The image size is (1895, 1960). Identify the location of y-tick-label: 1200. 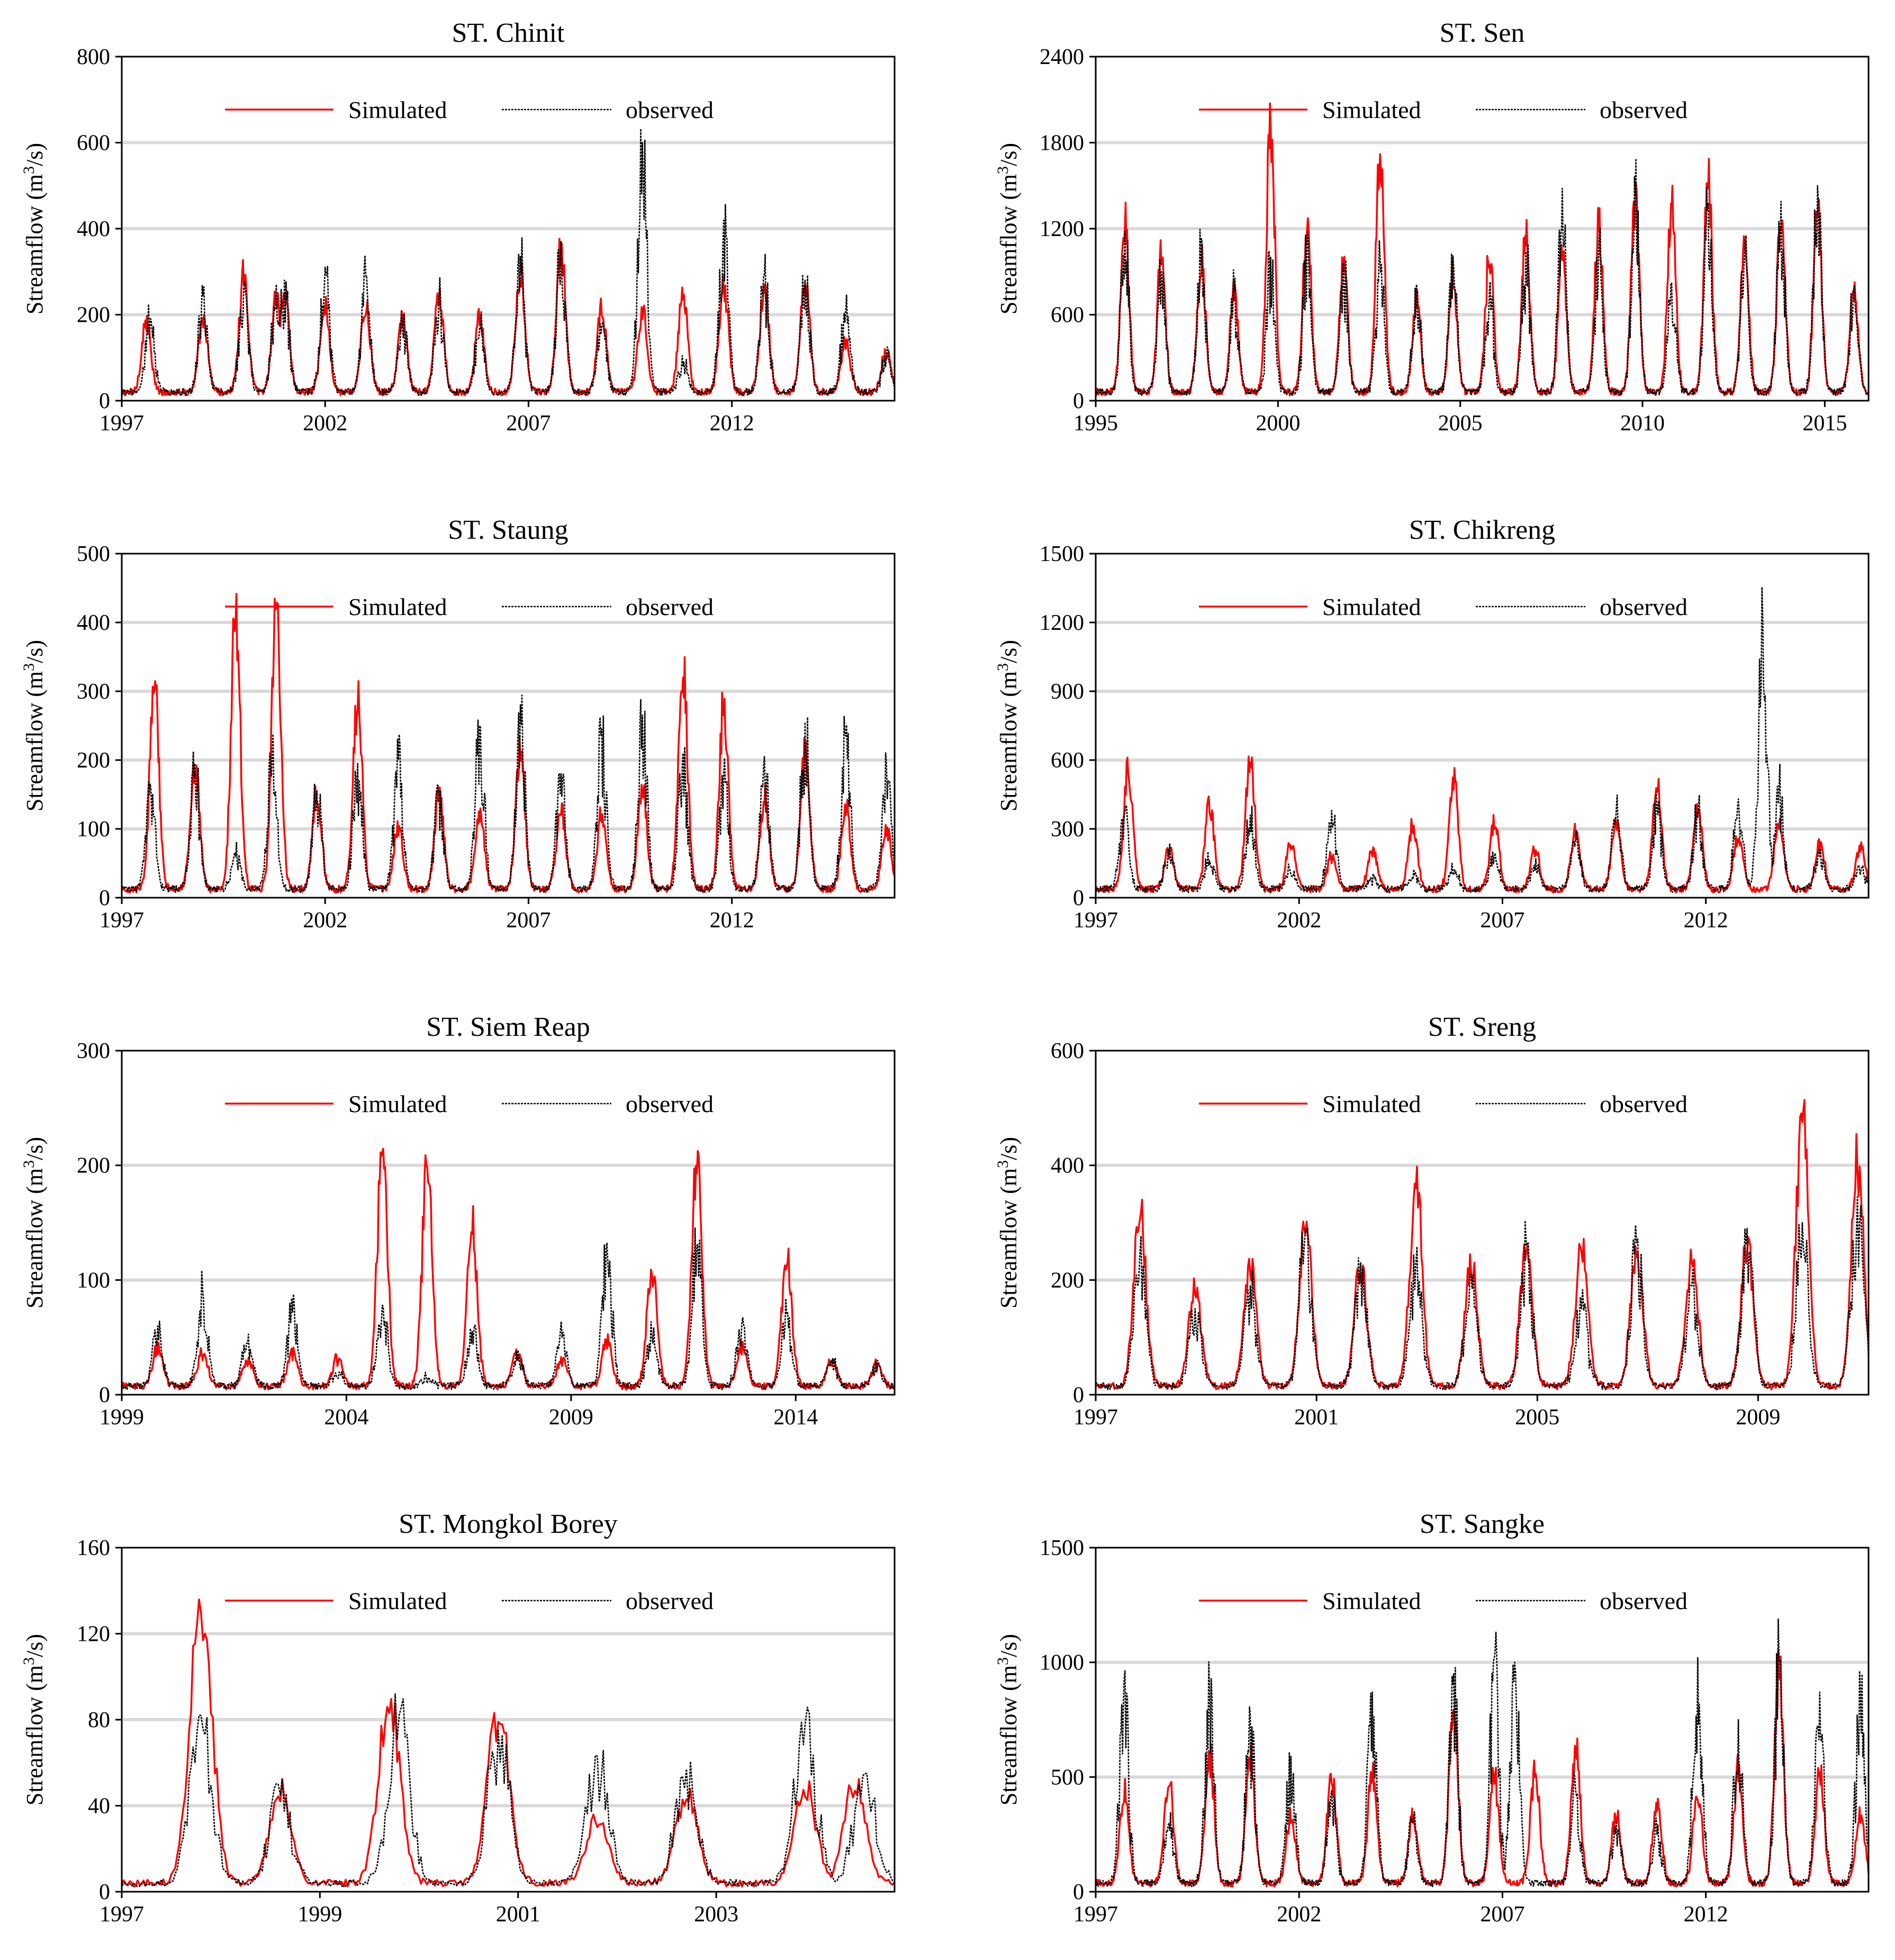
(1062, 229).